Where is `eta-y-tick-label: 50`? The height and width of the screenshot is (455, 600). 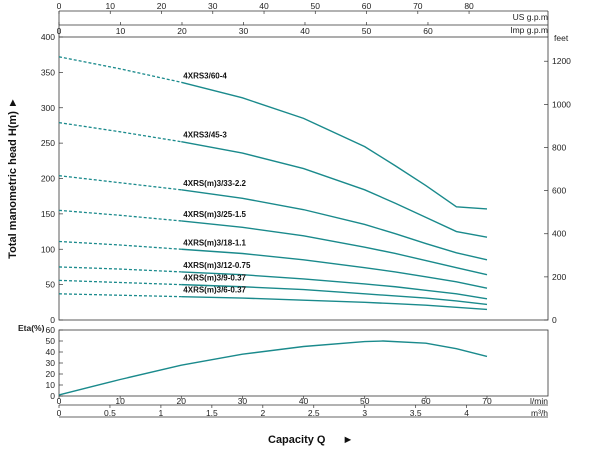
eta-y-tick-label: 50 is located at coordinates (51, 341).